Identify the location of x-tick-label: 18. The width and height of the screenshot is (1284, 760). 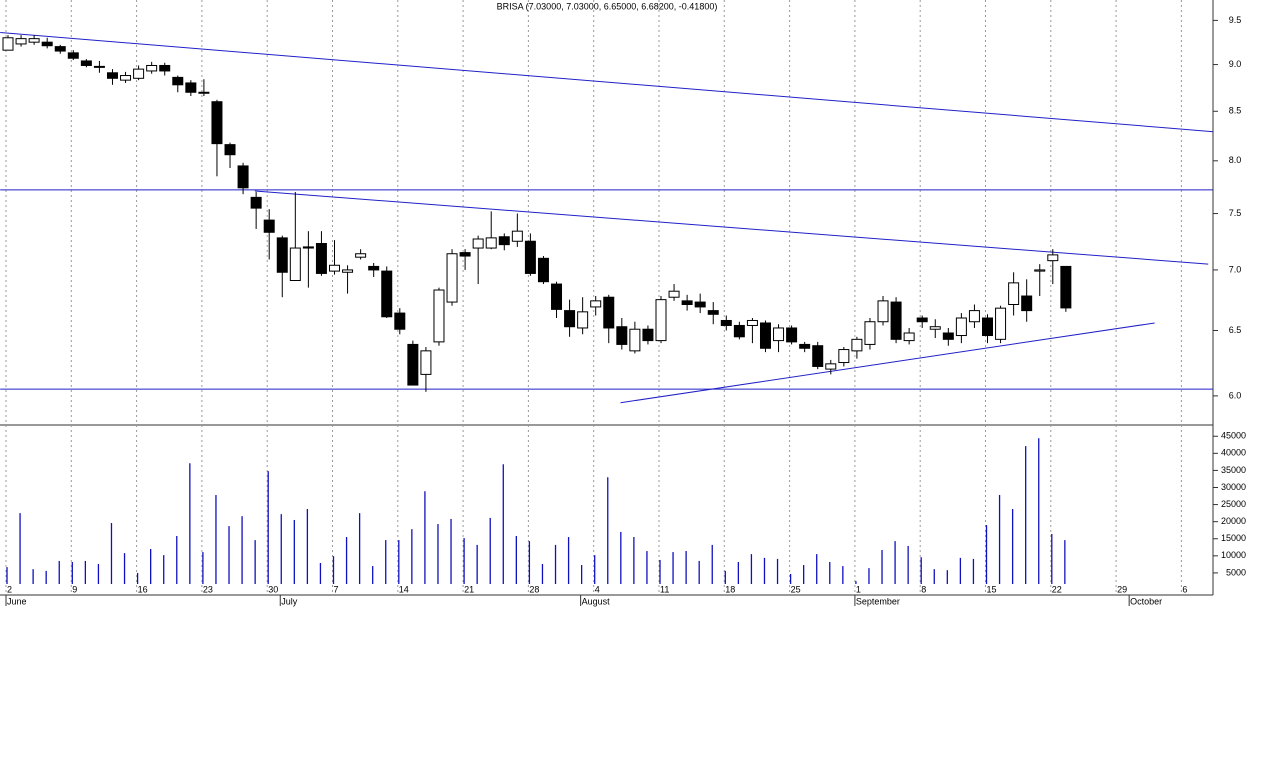
(730, 589).